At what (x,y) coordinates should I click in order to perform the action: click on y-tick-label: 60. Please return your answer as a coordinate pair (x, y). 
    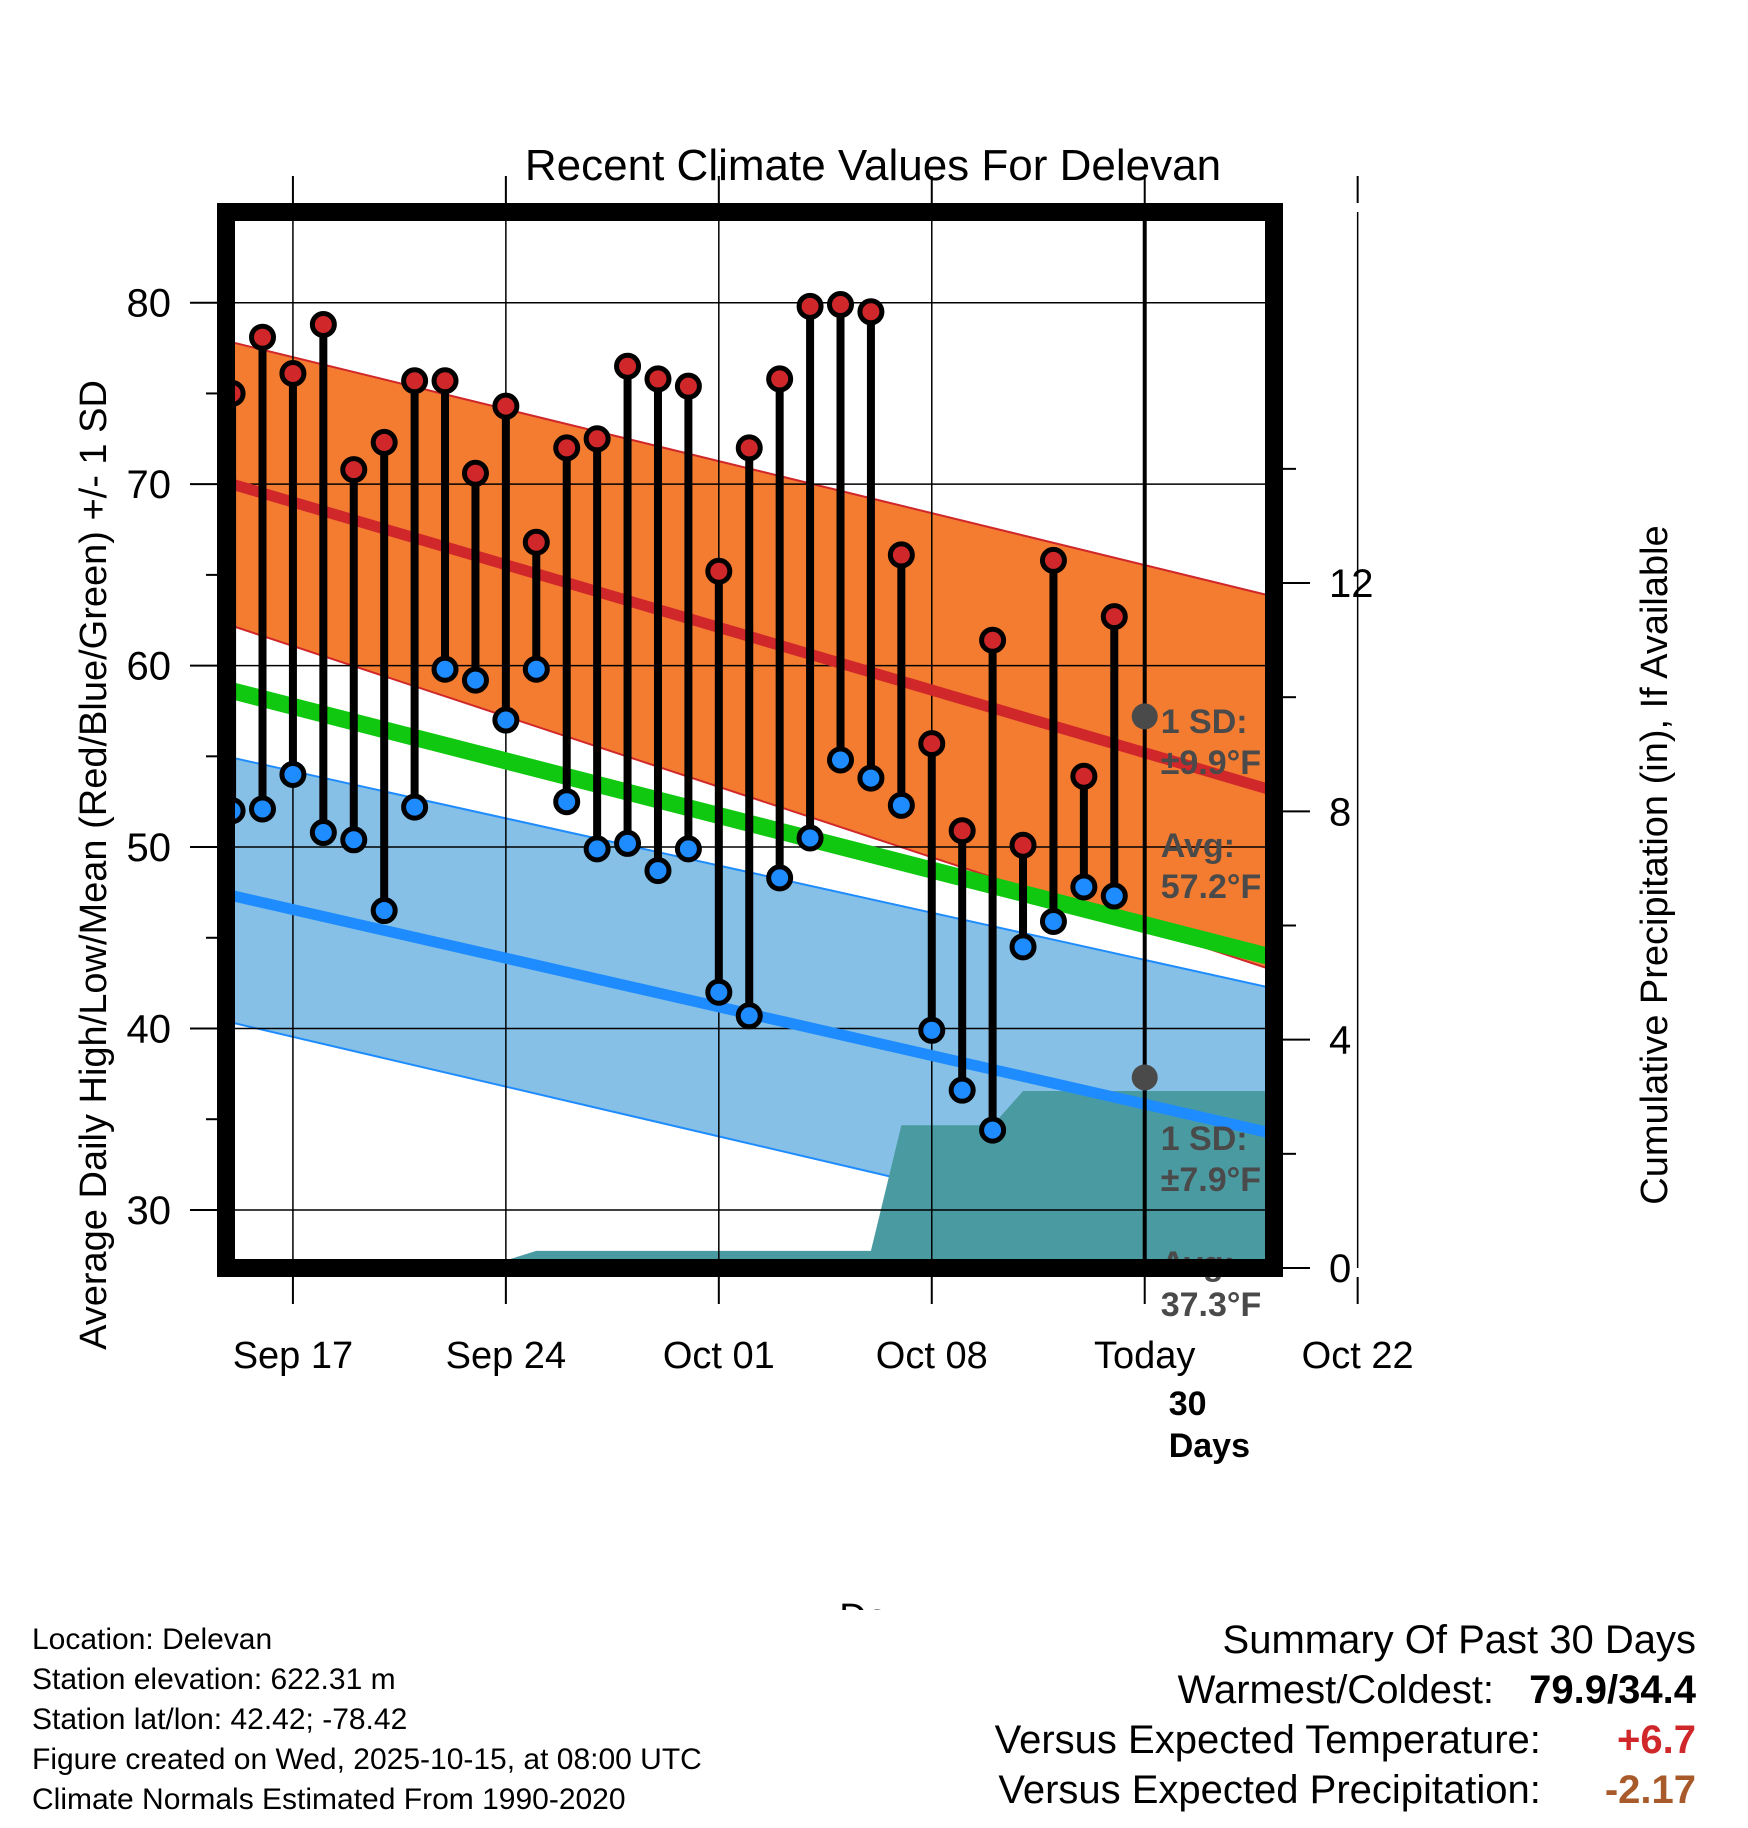
    Looking at the image, I should click on (149, 667).